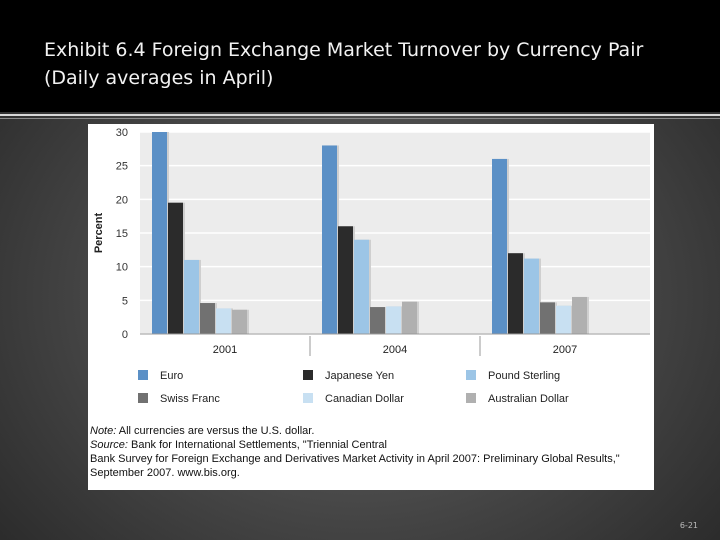 The width and height of the screenshot is (720, 540). What do you see at coordinates (524, 376) in the screenshot?
I see `legend-label: Pound Sterling` at bounding box center [524, 376].